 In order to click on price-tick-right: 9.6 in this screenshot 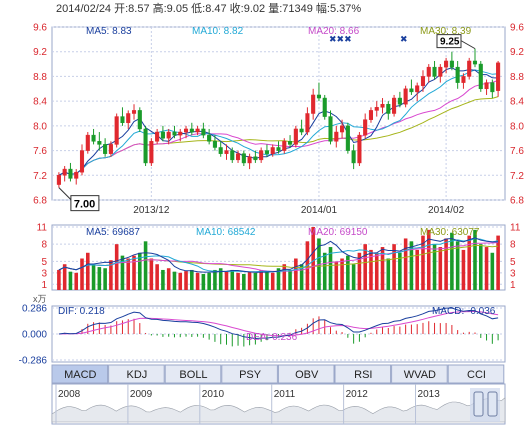, I will do `click(517, 28)`.